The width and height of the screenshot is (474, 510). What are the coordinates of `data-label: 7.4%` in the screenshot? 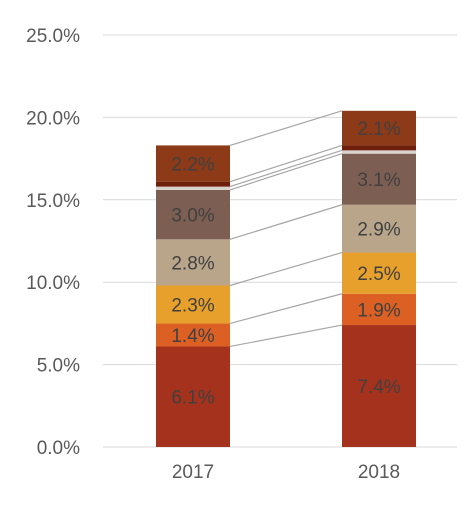 It's located at (378, 387).